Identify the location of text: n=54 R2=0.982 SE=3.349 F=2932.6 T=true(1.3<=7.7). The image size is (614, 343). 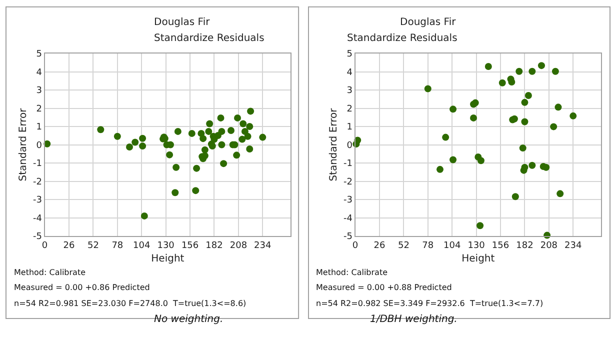
(430, 303).